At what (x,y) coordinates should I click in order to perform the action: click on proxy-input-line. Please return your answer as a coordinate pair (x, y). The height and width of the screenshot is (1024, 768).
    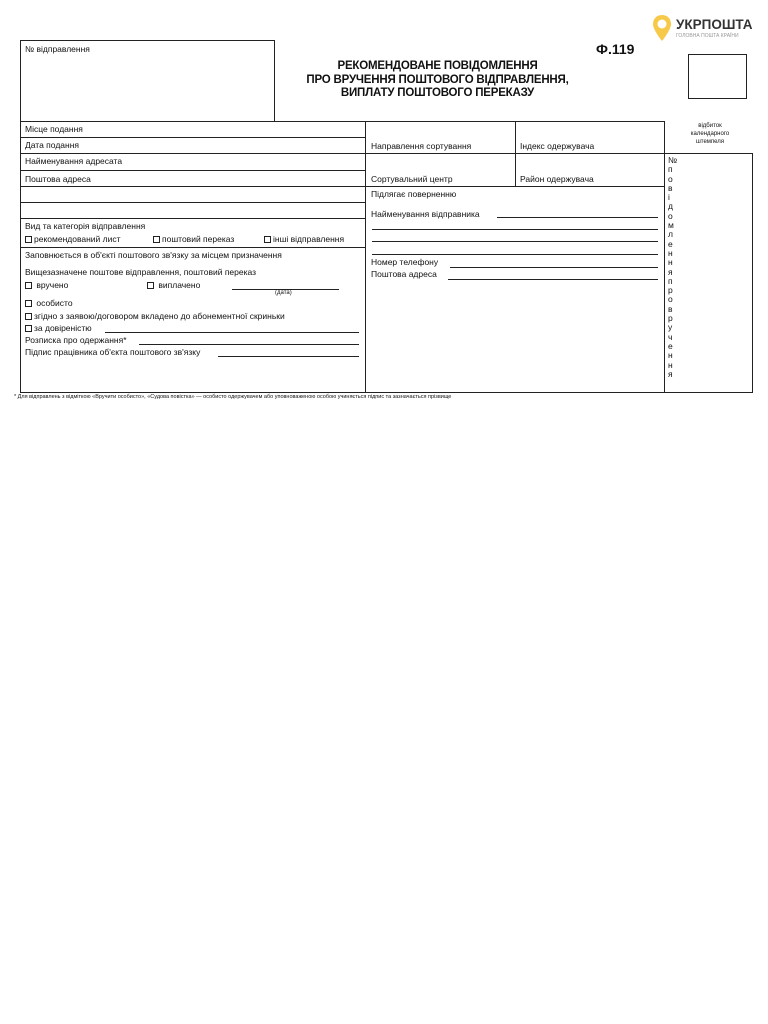
    Looking at the image, I should click on (232, 332).